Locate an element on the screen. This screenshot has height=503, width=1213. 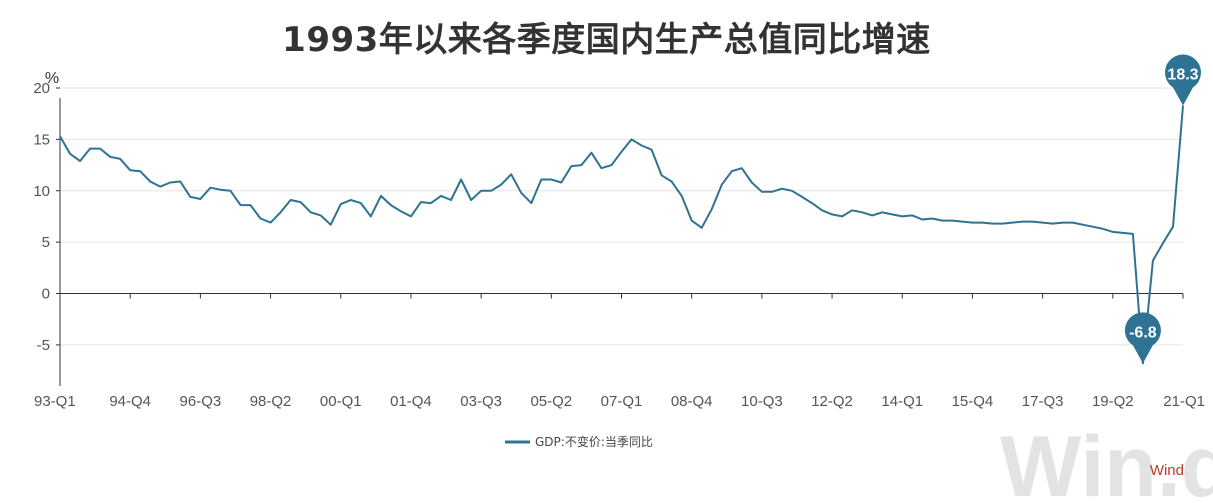
y-axis-unit: % is located at coordinates (52, 78).